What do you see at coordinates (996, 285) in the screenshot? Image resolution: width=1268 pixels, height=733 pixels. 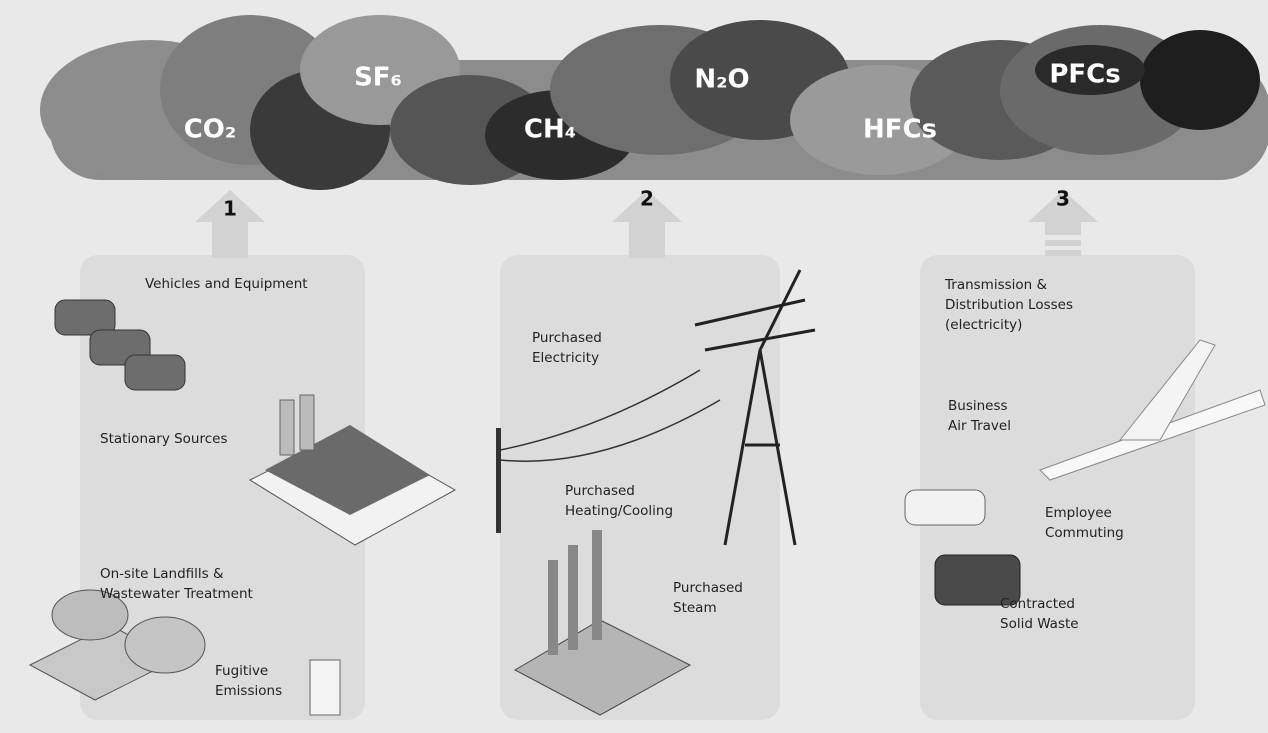 I see `source-label: Transmission &` at bounding box center [996, 285].